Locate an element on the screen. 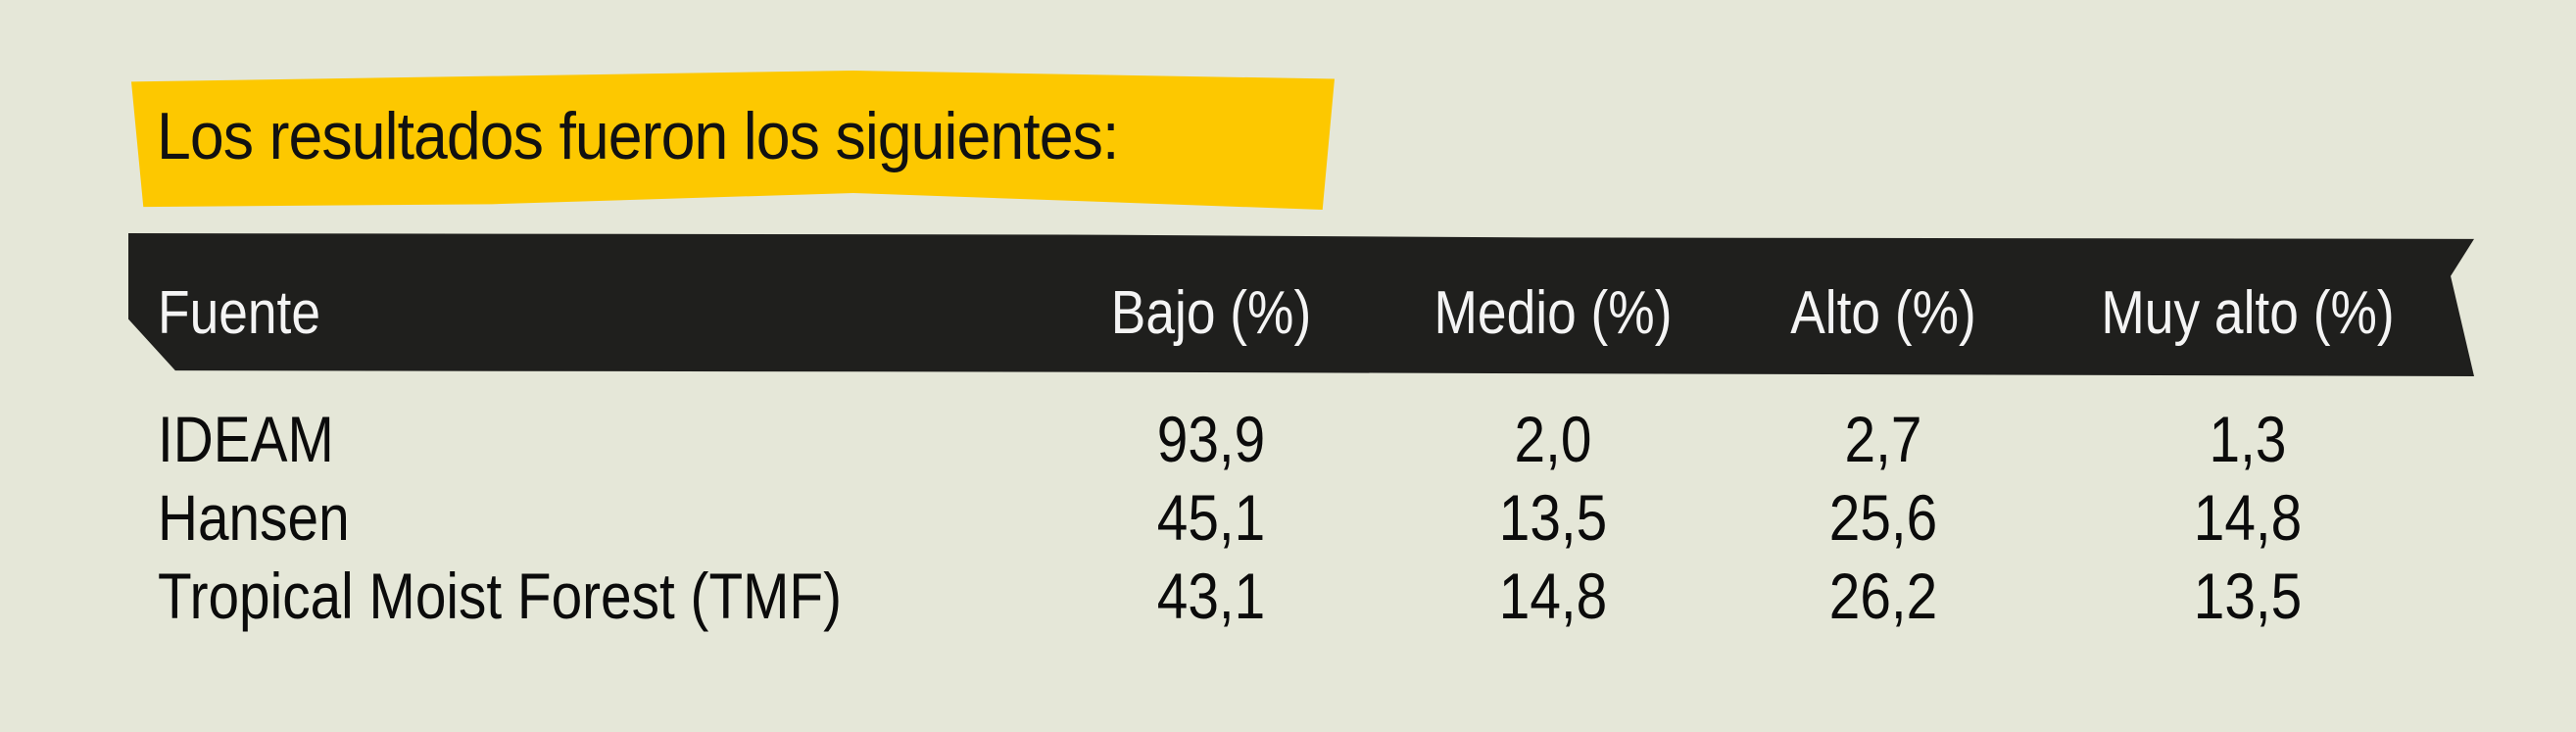 This screenshot has width=2576, height=732. table-cell-source: Hansen is located at coordinates (254, 517).